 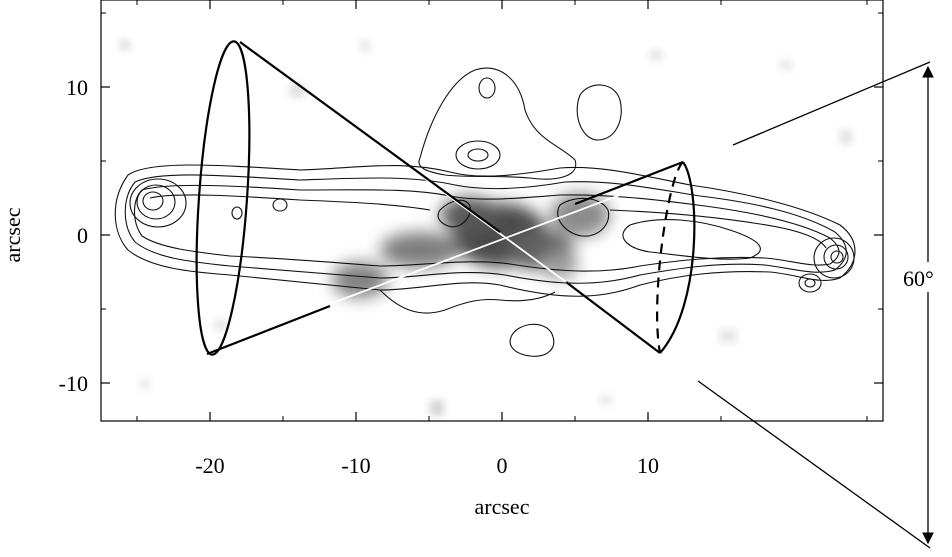 What do you see at coordinates (467, 301) in the screenshot?
I see `contour-south-lobe` at bounding box center [467, 301].